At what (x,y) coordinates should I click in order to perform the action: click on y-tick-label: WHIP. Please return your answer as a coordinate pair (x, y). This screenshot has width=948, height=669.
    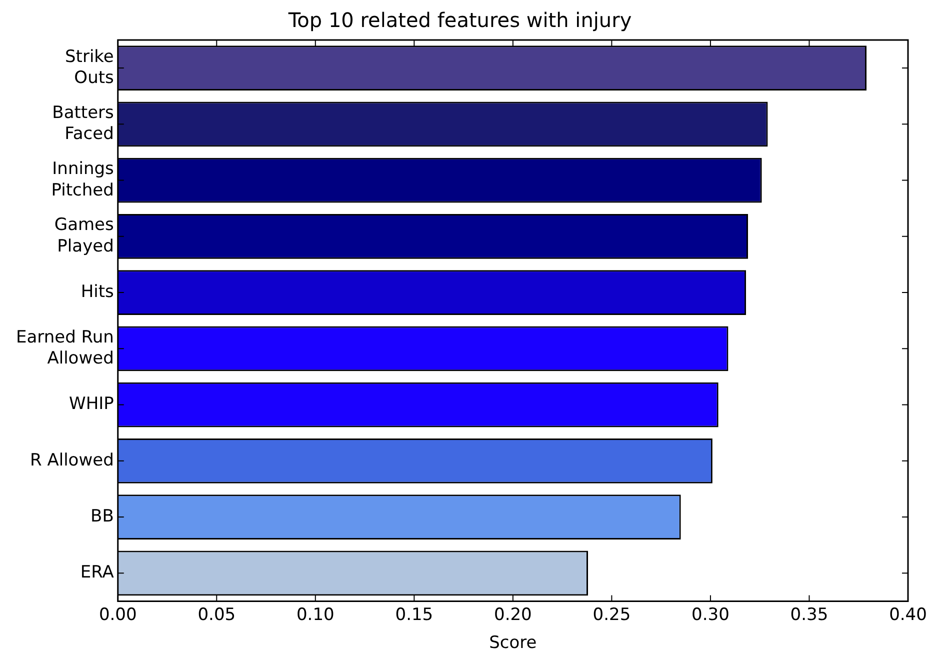
    Looking at the image, I should click on (91, 404).